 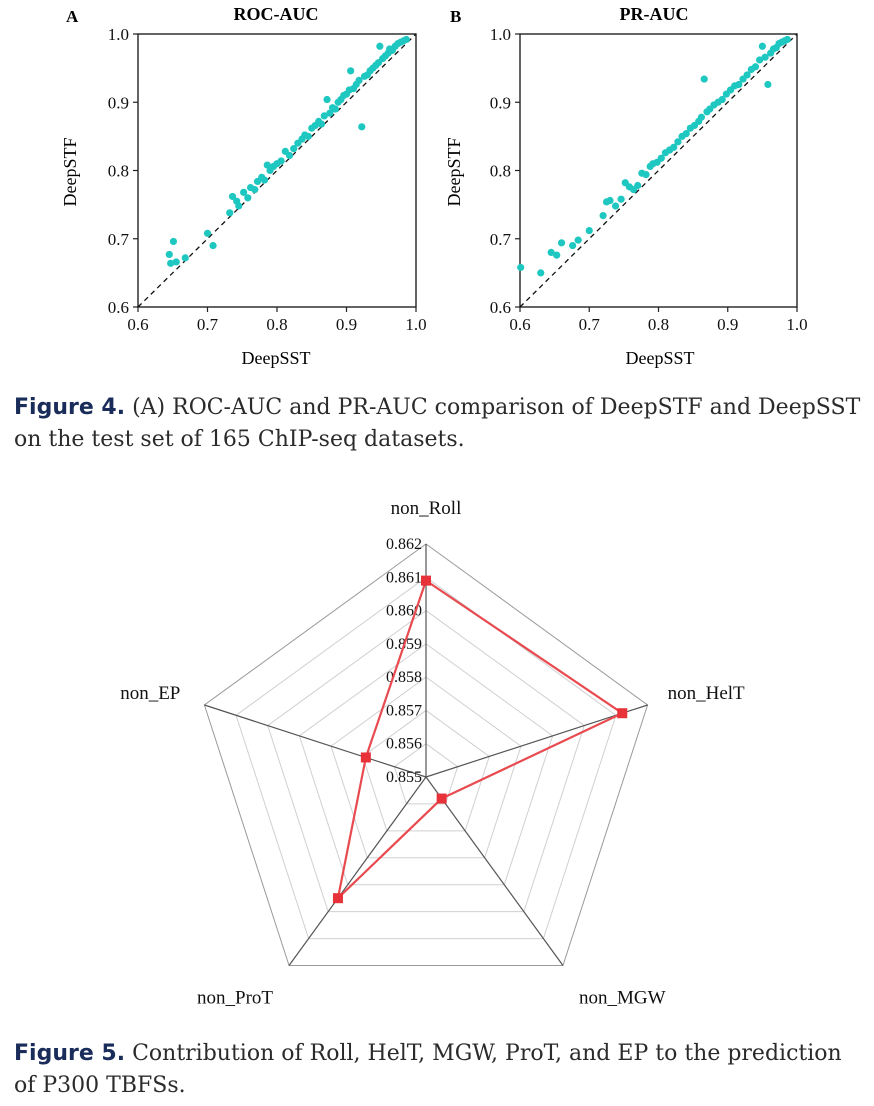 I want to click on pr-auc-x-tick-label: 0.9, so click(x=727, y=324).